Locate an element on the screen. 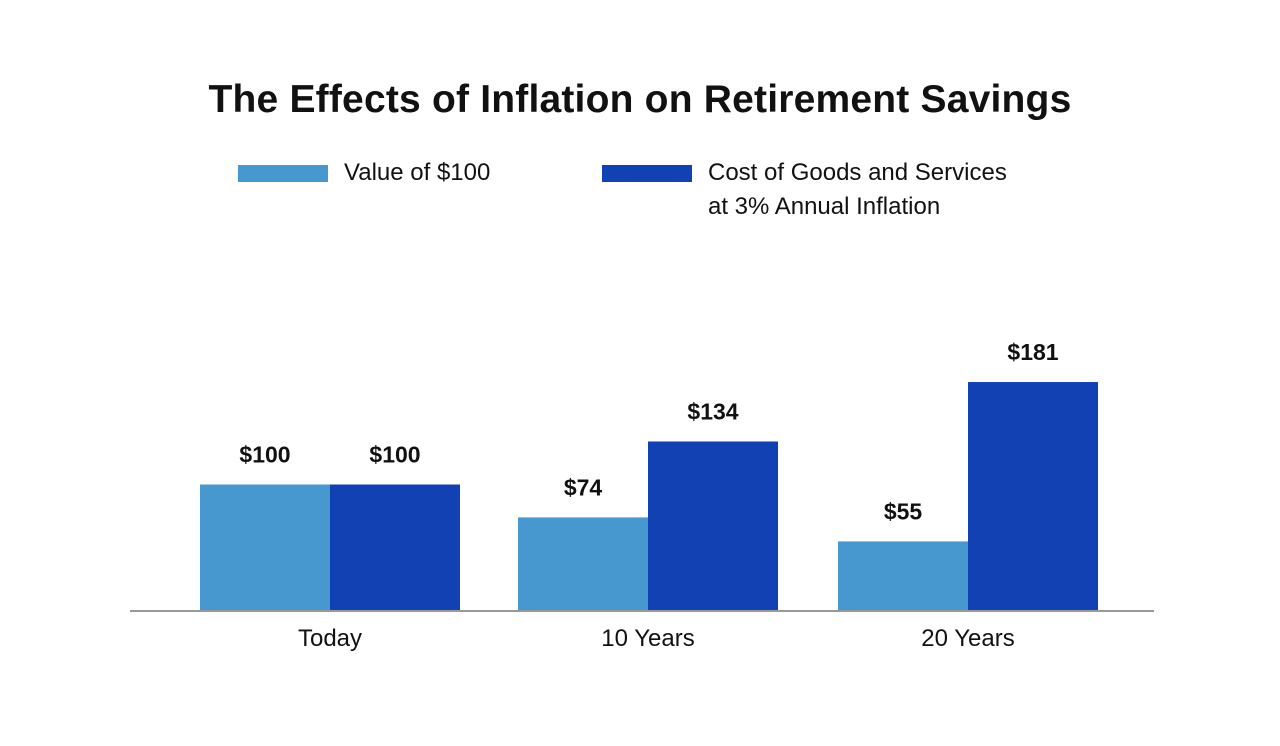  legend-label-line: at 3% Annual Inflation is located at coordinates (824, 206).